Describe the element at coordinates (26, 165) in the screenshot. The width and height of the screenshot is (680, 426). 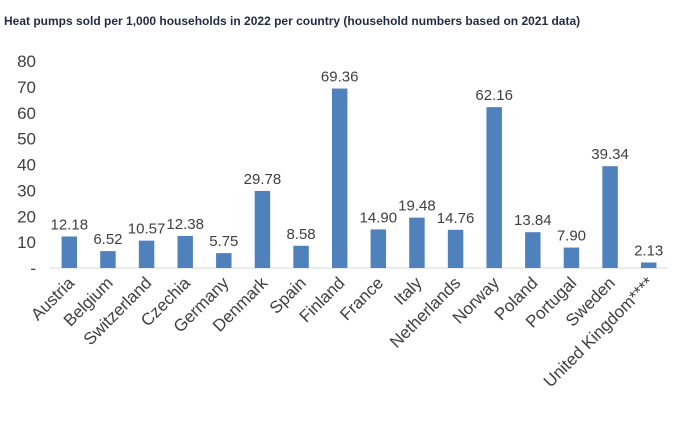
I see `y-tick-label: 40` at that location.